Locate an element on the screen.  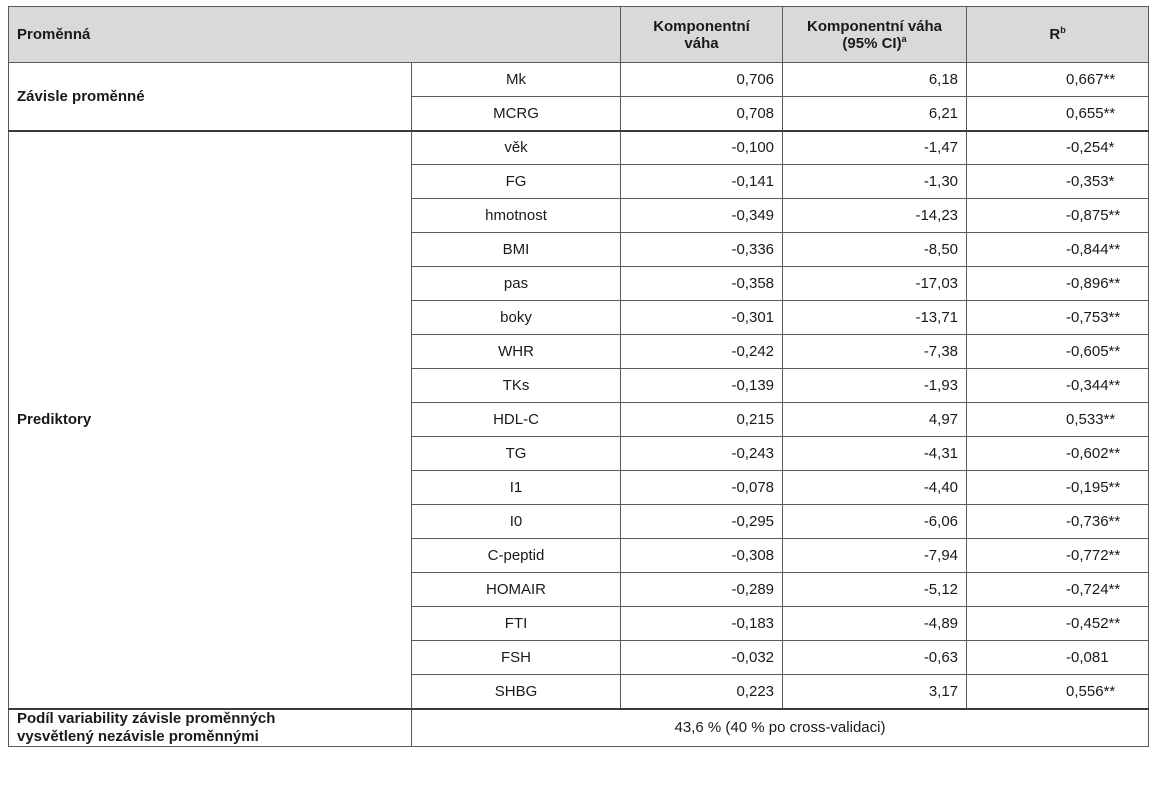
r-value: -0,875** is located at coordinates (1093, 215).